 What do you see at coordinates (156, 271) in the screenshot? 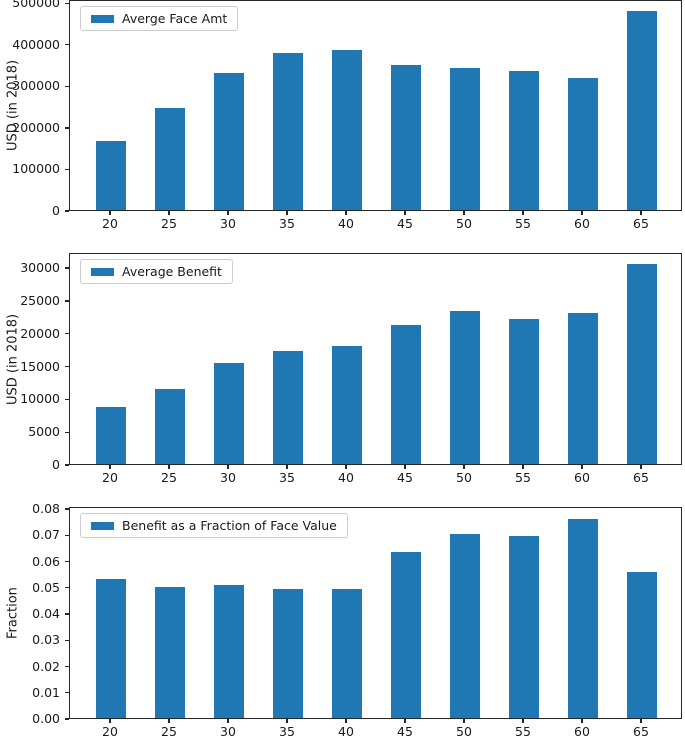
I see `legend: Average Benefit` at bounding box center [156, 271].